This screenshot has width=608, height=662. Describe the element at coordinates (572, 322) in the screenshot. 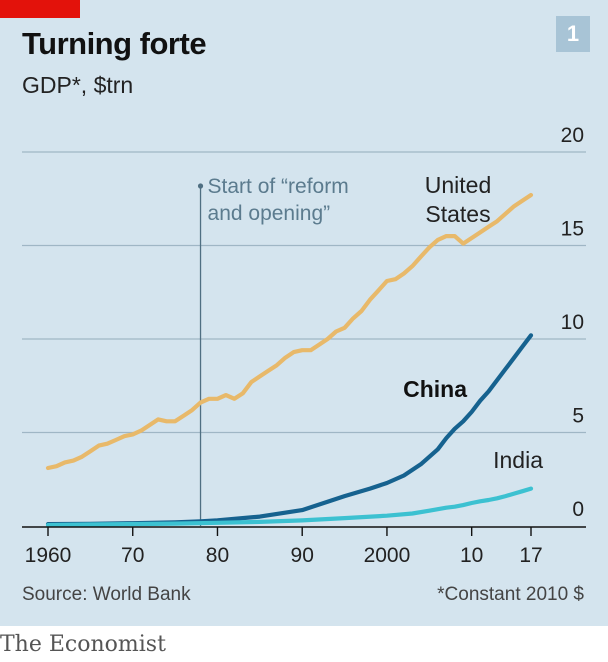

I see `y-tick-label: 10` at that location.